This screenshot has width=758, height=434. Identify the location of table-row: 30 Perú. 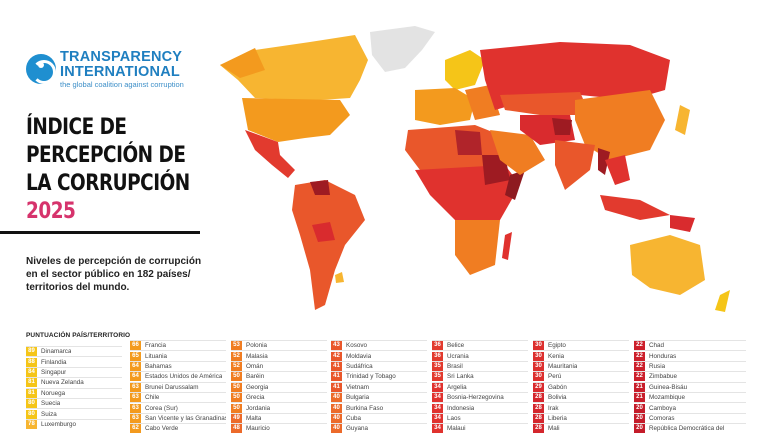
(581, 376).